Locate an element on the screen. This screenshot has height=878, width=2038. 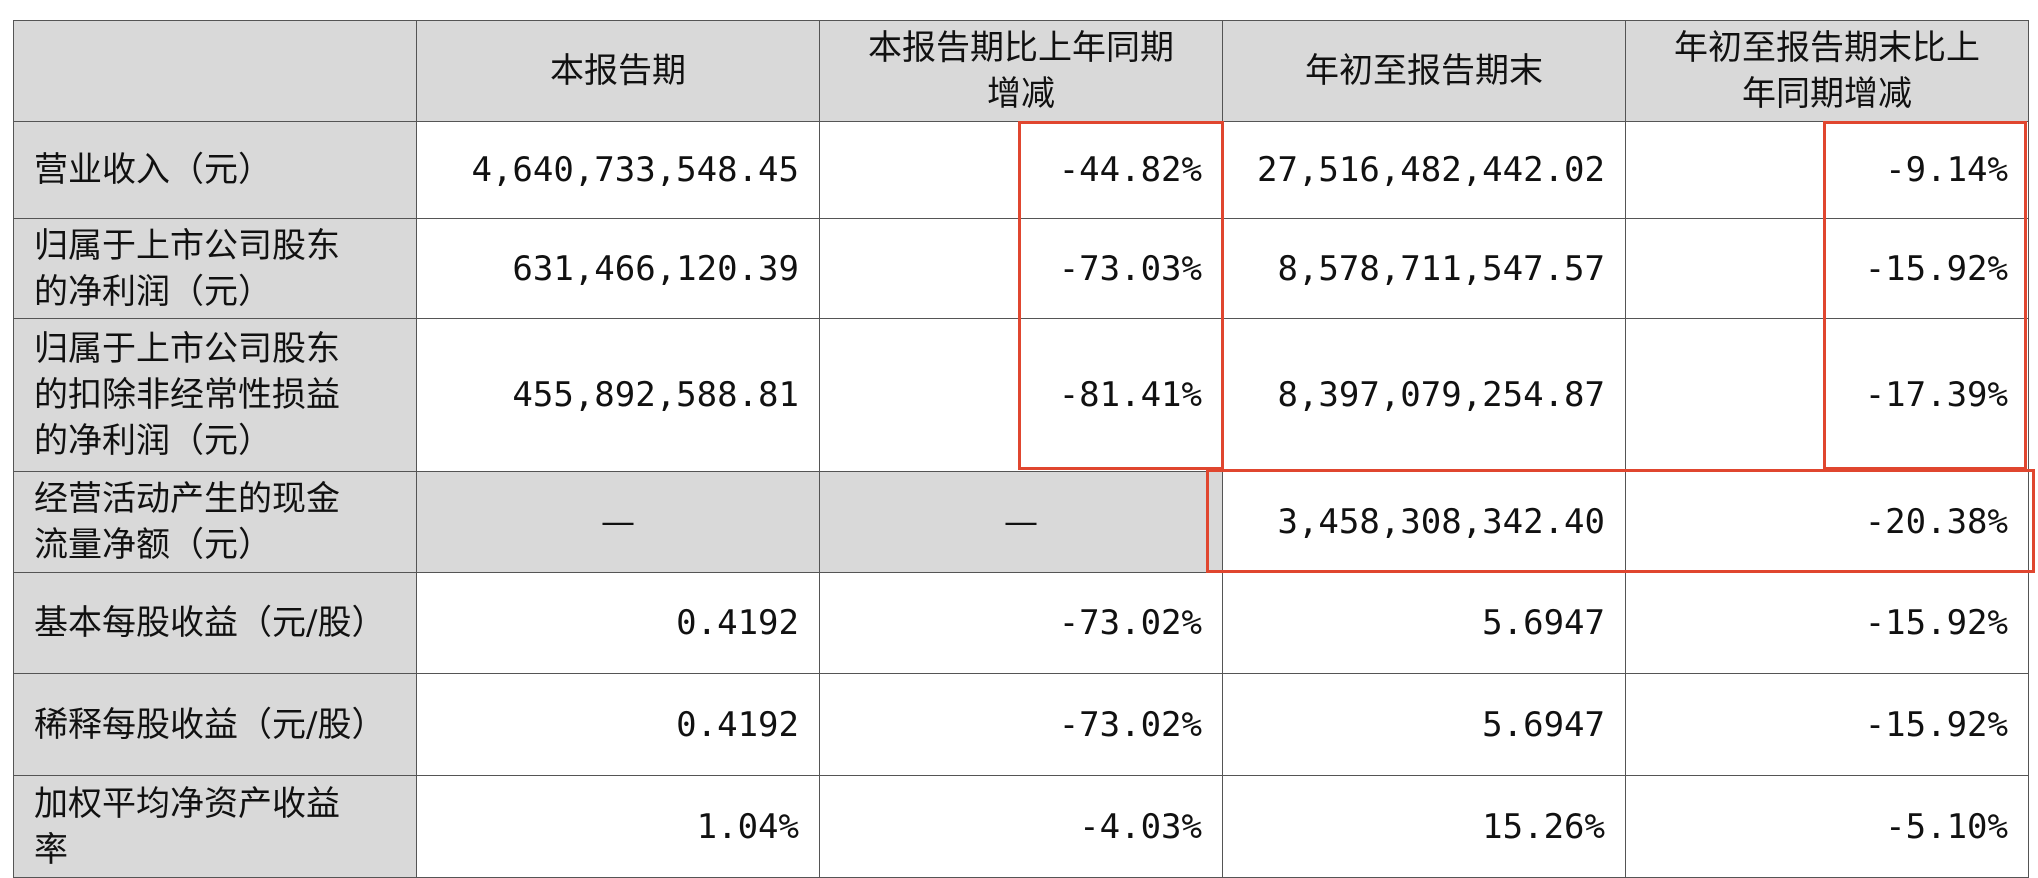
table-cell: 8,578,711,547.57 is located at coordinates (1424, 268).